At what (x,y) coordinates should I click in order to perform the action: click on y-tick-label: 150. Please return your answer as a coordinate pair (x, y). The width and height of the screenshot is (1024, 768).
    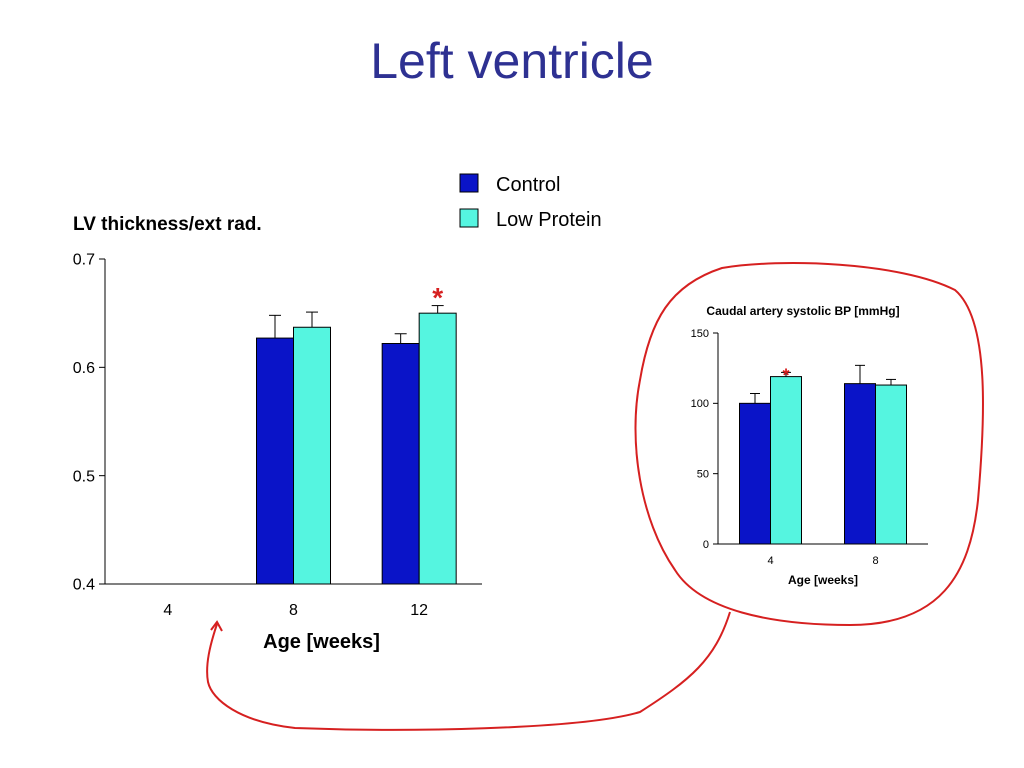
    Looking at the image, I should click on (700, 334).